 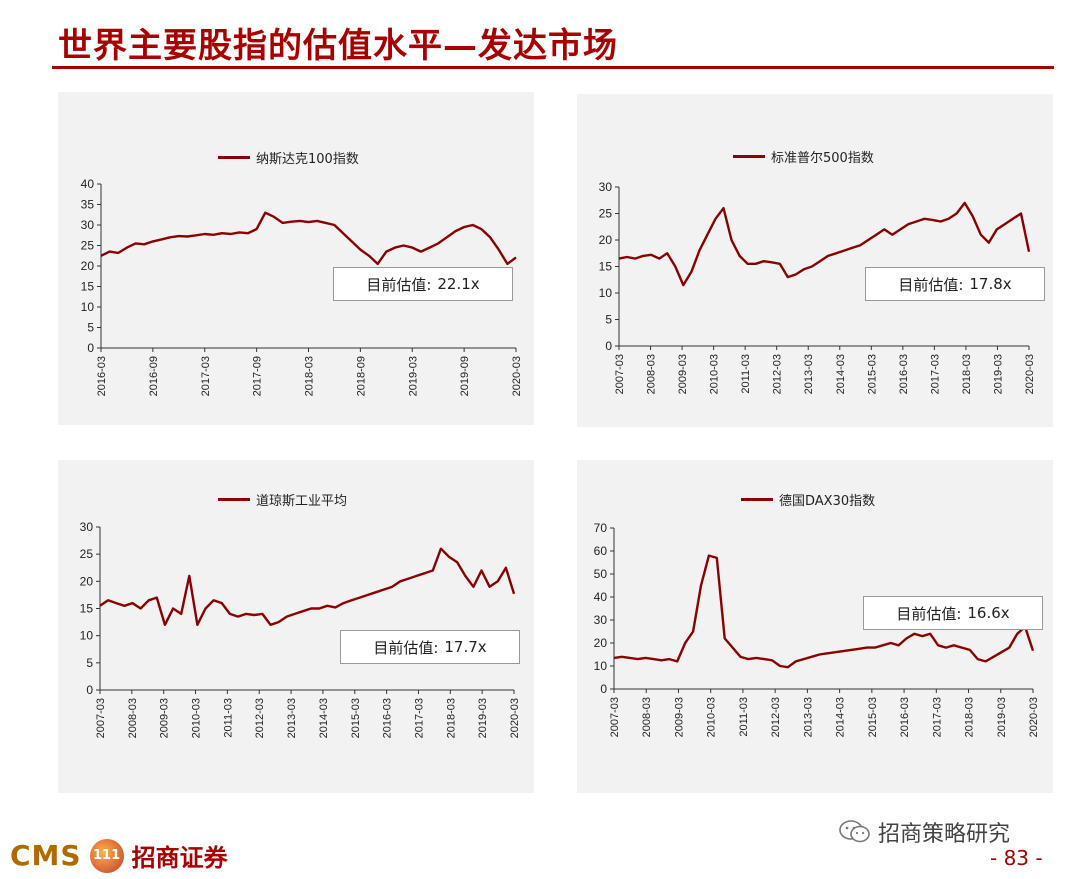 I want to click on valuation-annotation: 目前估值: 22.1x, so click(x=423, y=284).